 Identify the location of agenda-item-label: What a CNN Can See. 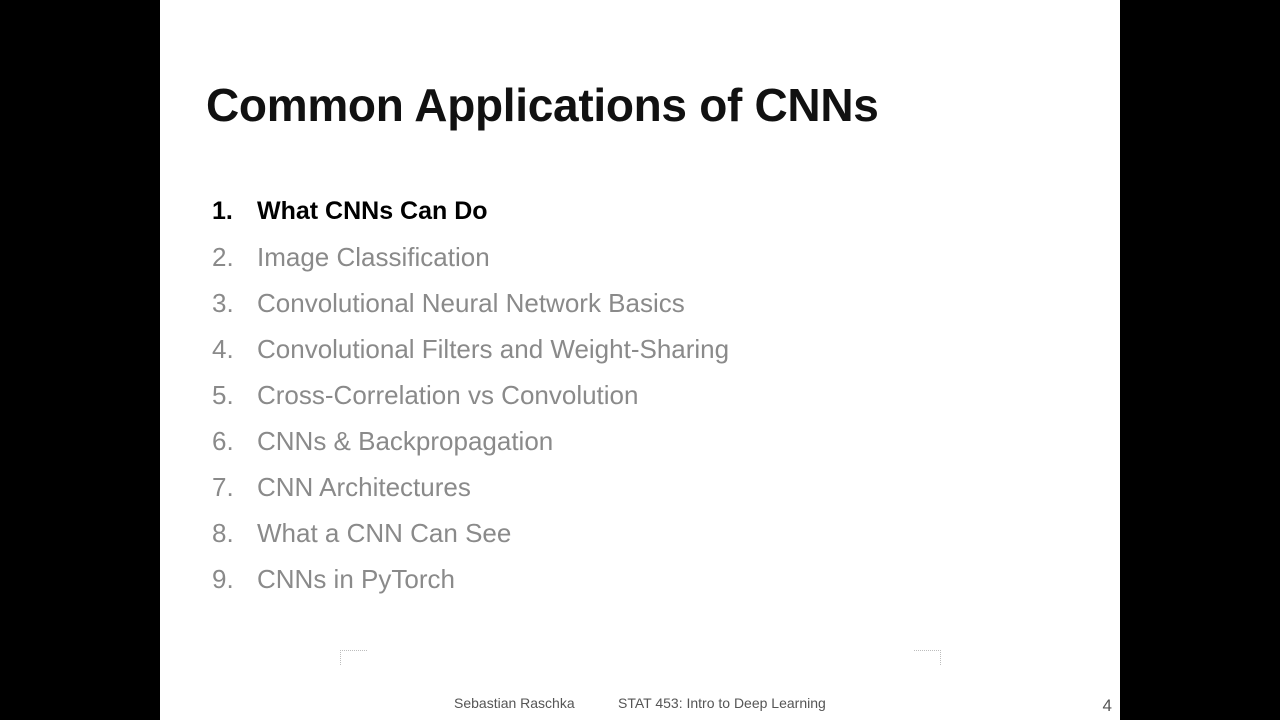
(384, 533).